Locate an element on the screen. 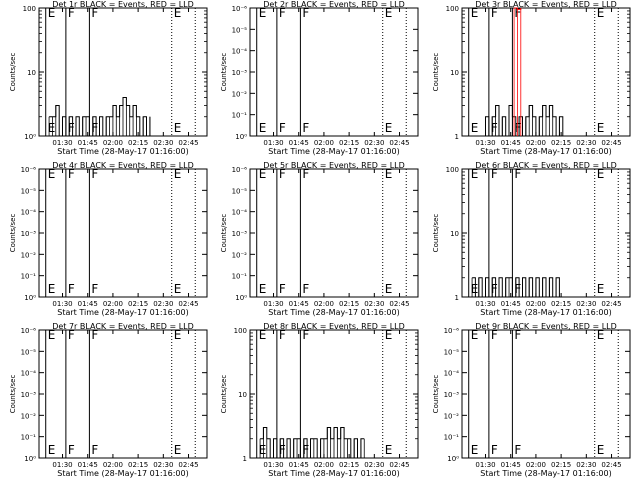 The height and width of the screenshot is (480, 640). y-tick-label: 100 is located at coordinates (452, 9).